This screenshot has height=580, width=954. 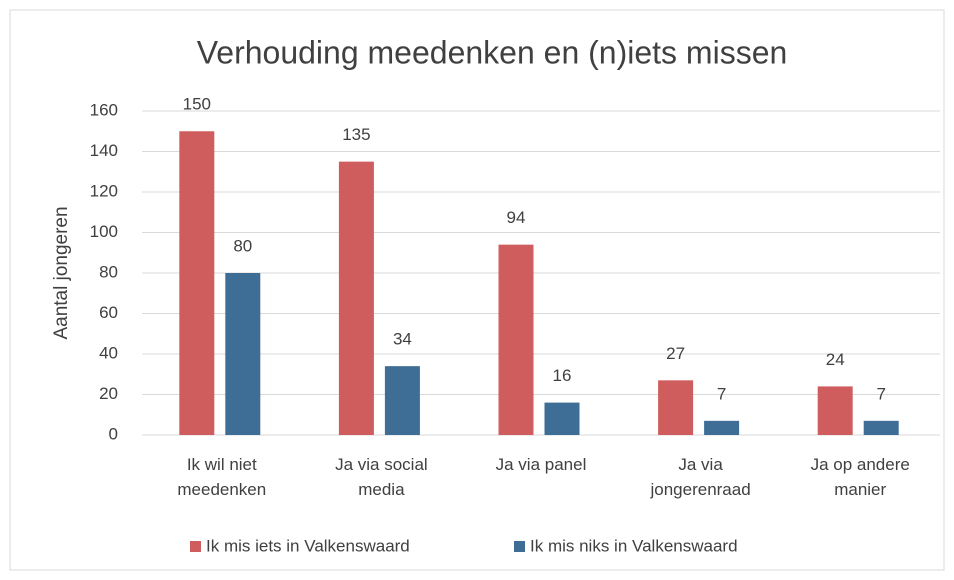 I want to click on legend-label: Ik mis iets in Valkenswaard, so click(x=308, y=545).